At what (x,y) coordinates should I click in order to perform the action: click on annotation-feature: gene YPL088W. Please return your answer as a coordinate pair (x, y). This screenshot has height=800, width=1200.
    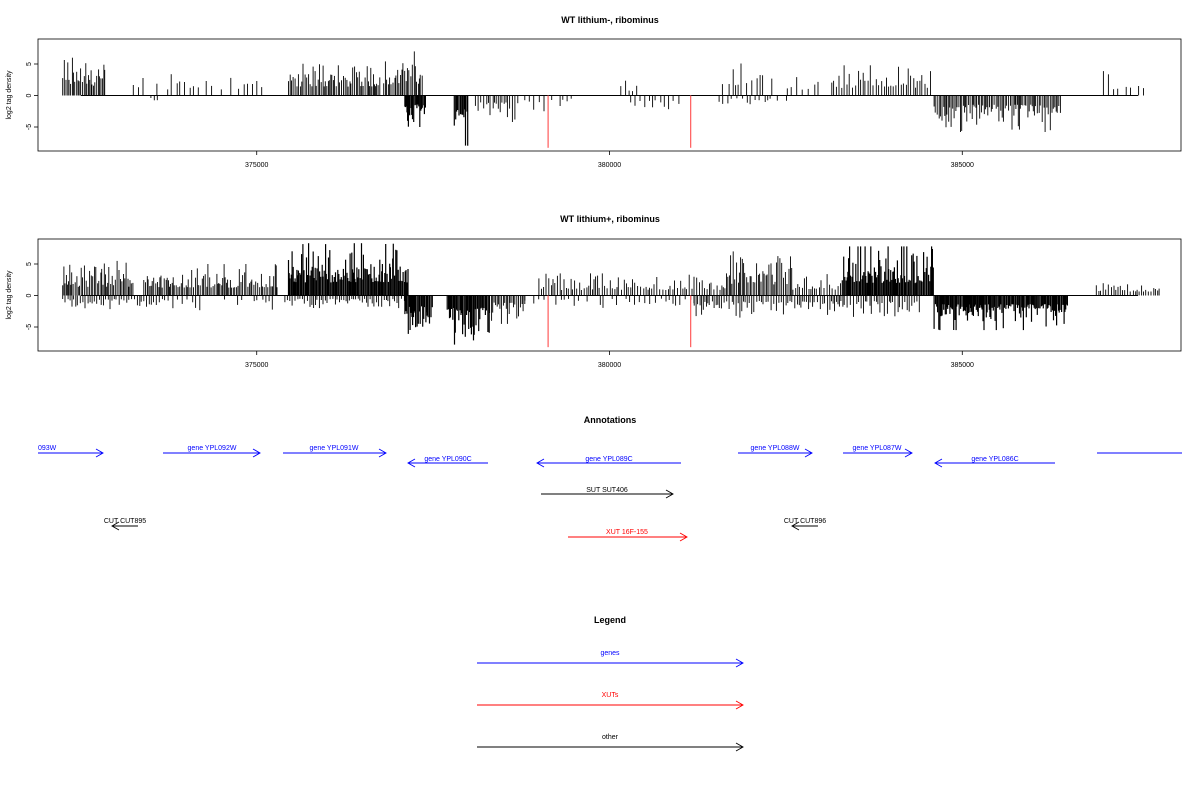
    Looking at the image, I should click on (775, 451).